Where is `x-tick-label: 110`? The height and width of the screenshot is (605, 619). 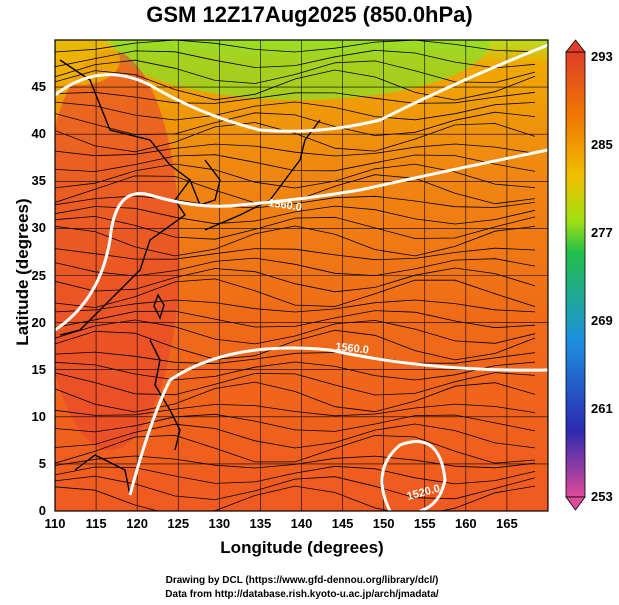
x-tick-label: 110 is located at coordinates (55, 523).